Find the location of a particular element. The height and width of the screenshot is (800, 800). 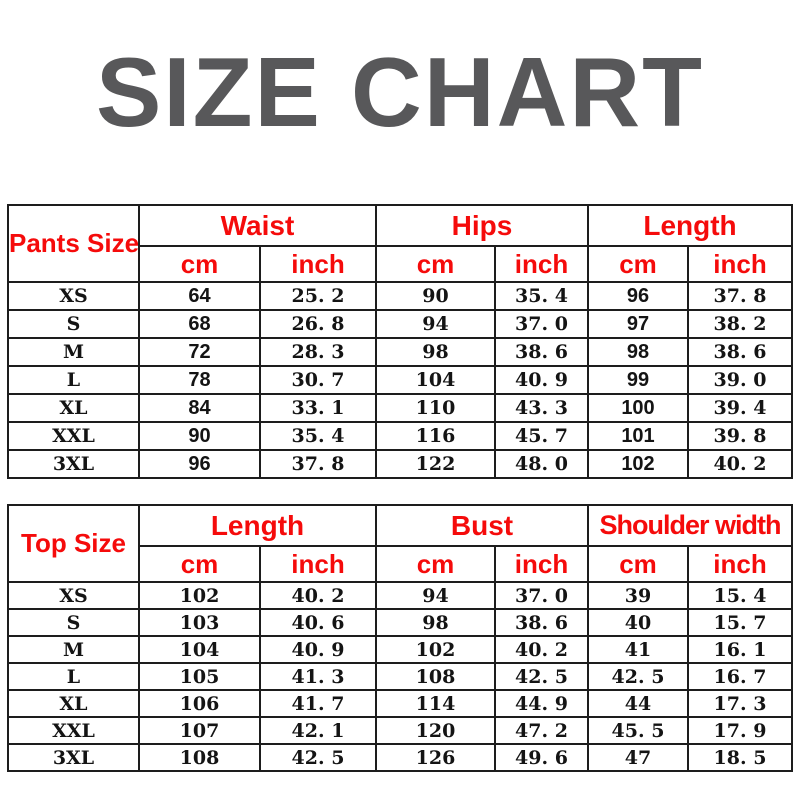

measurement-value-cell: 25. 2 is located at coordinates (318, 296).